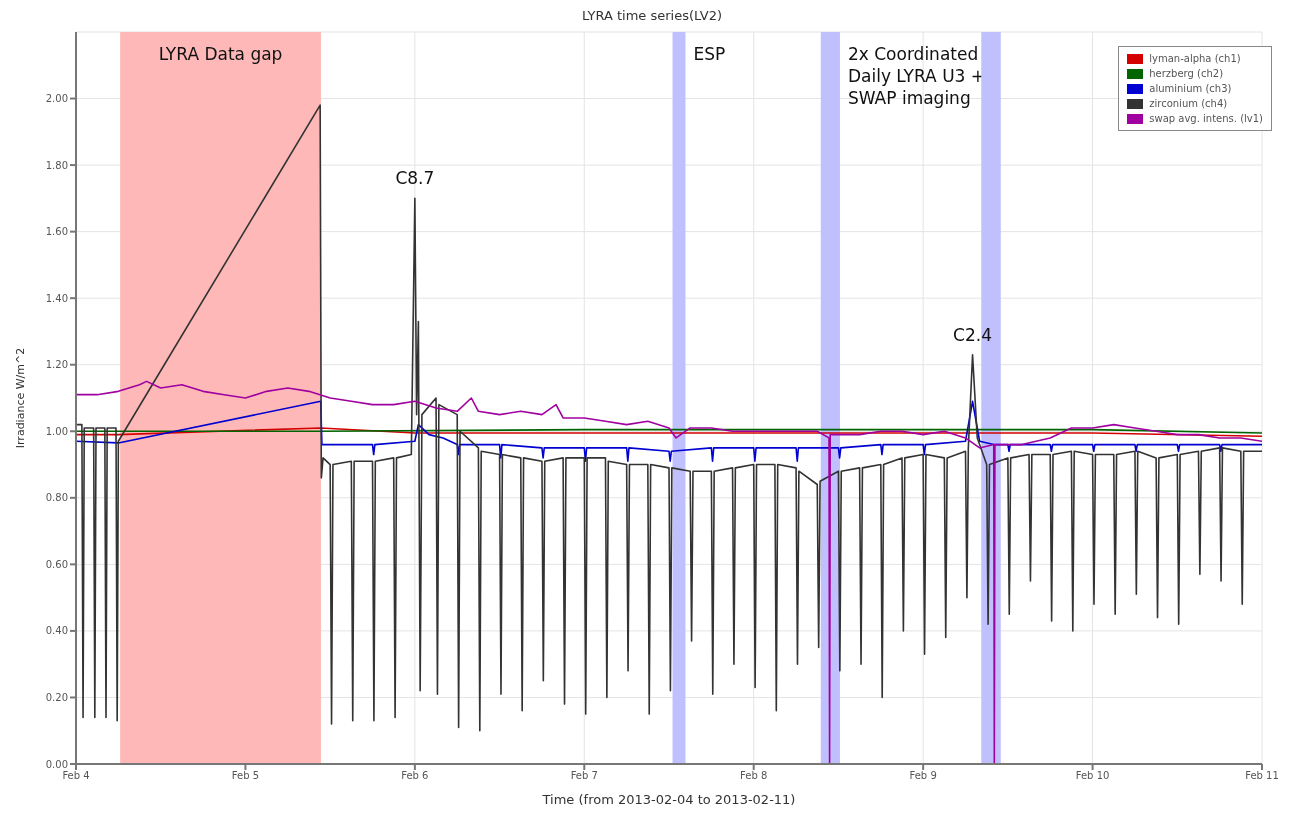 The height and width of the screenshot is (822, 1304). I want to click on x-tick-label: Feb 5, so click(245, 776).